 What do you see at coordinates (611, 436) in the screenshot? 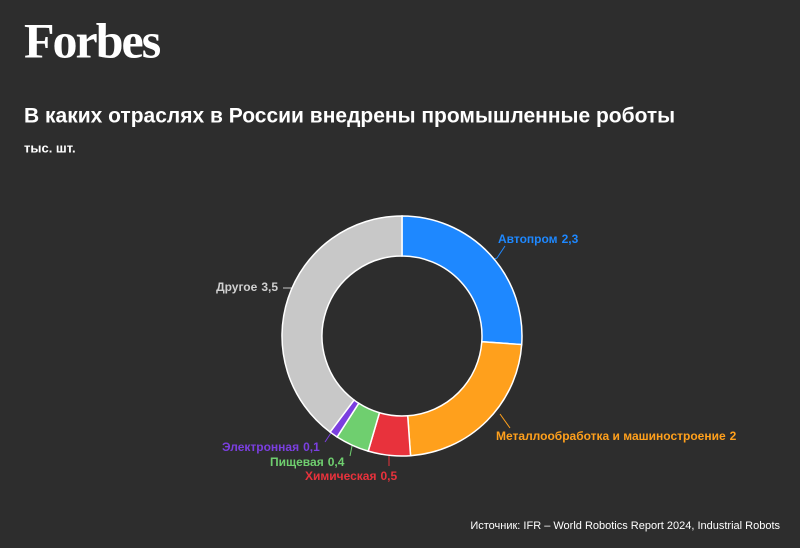
I see `category-label: Металлообработка и машиностроение` at bounding box center [611, 436].